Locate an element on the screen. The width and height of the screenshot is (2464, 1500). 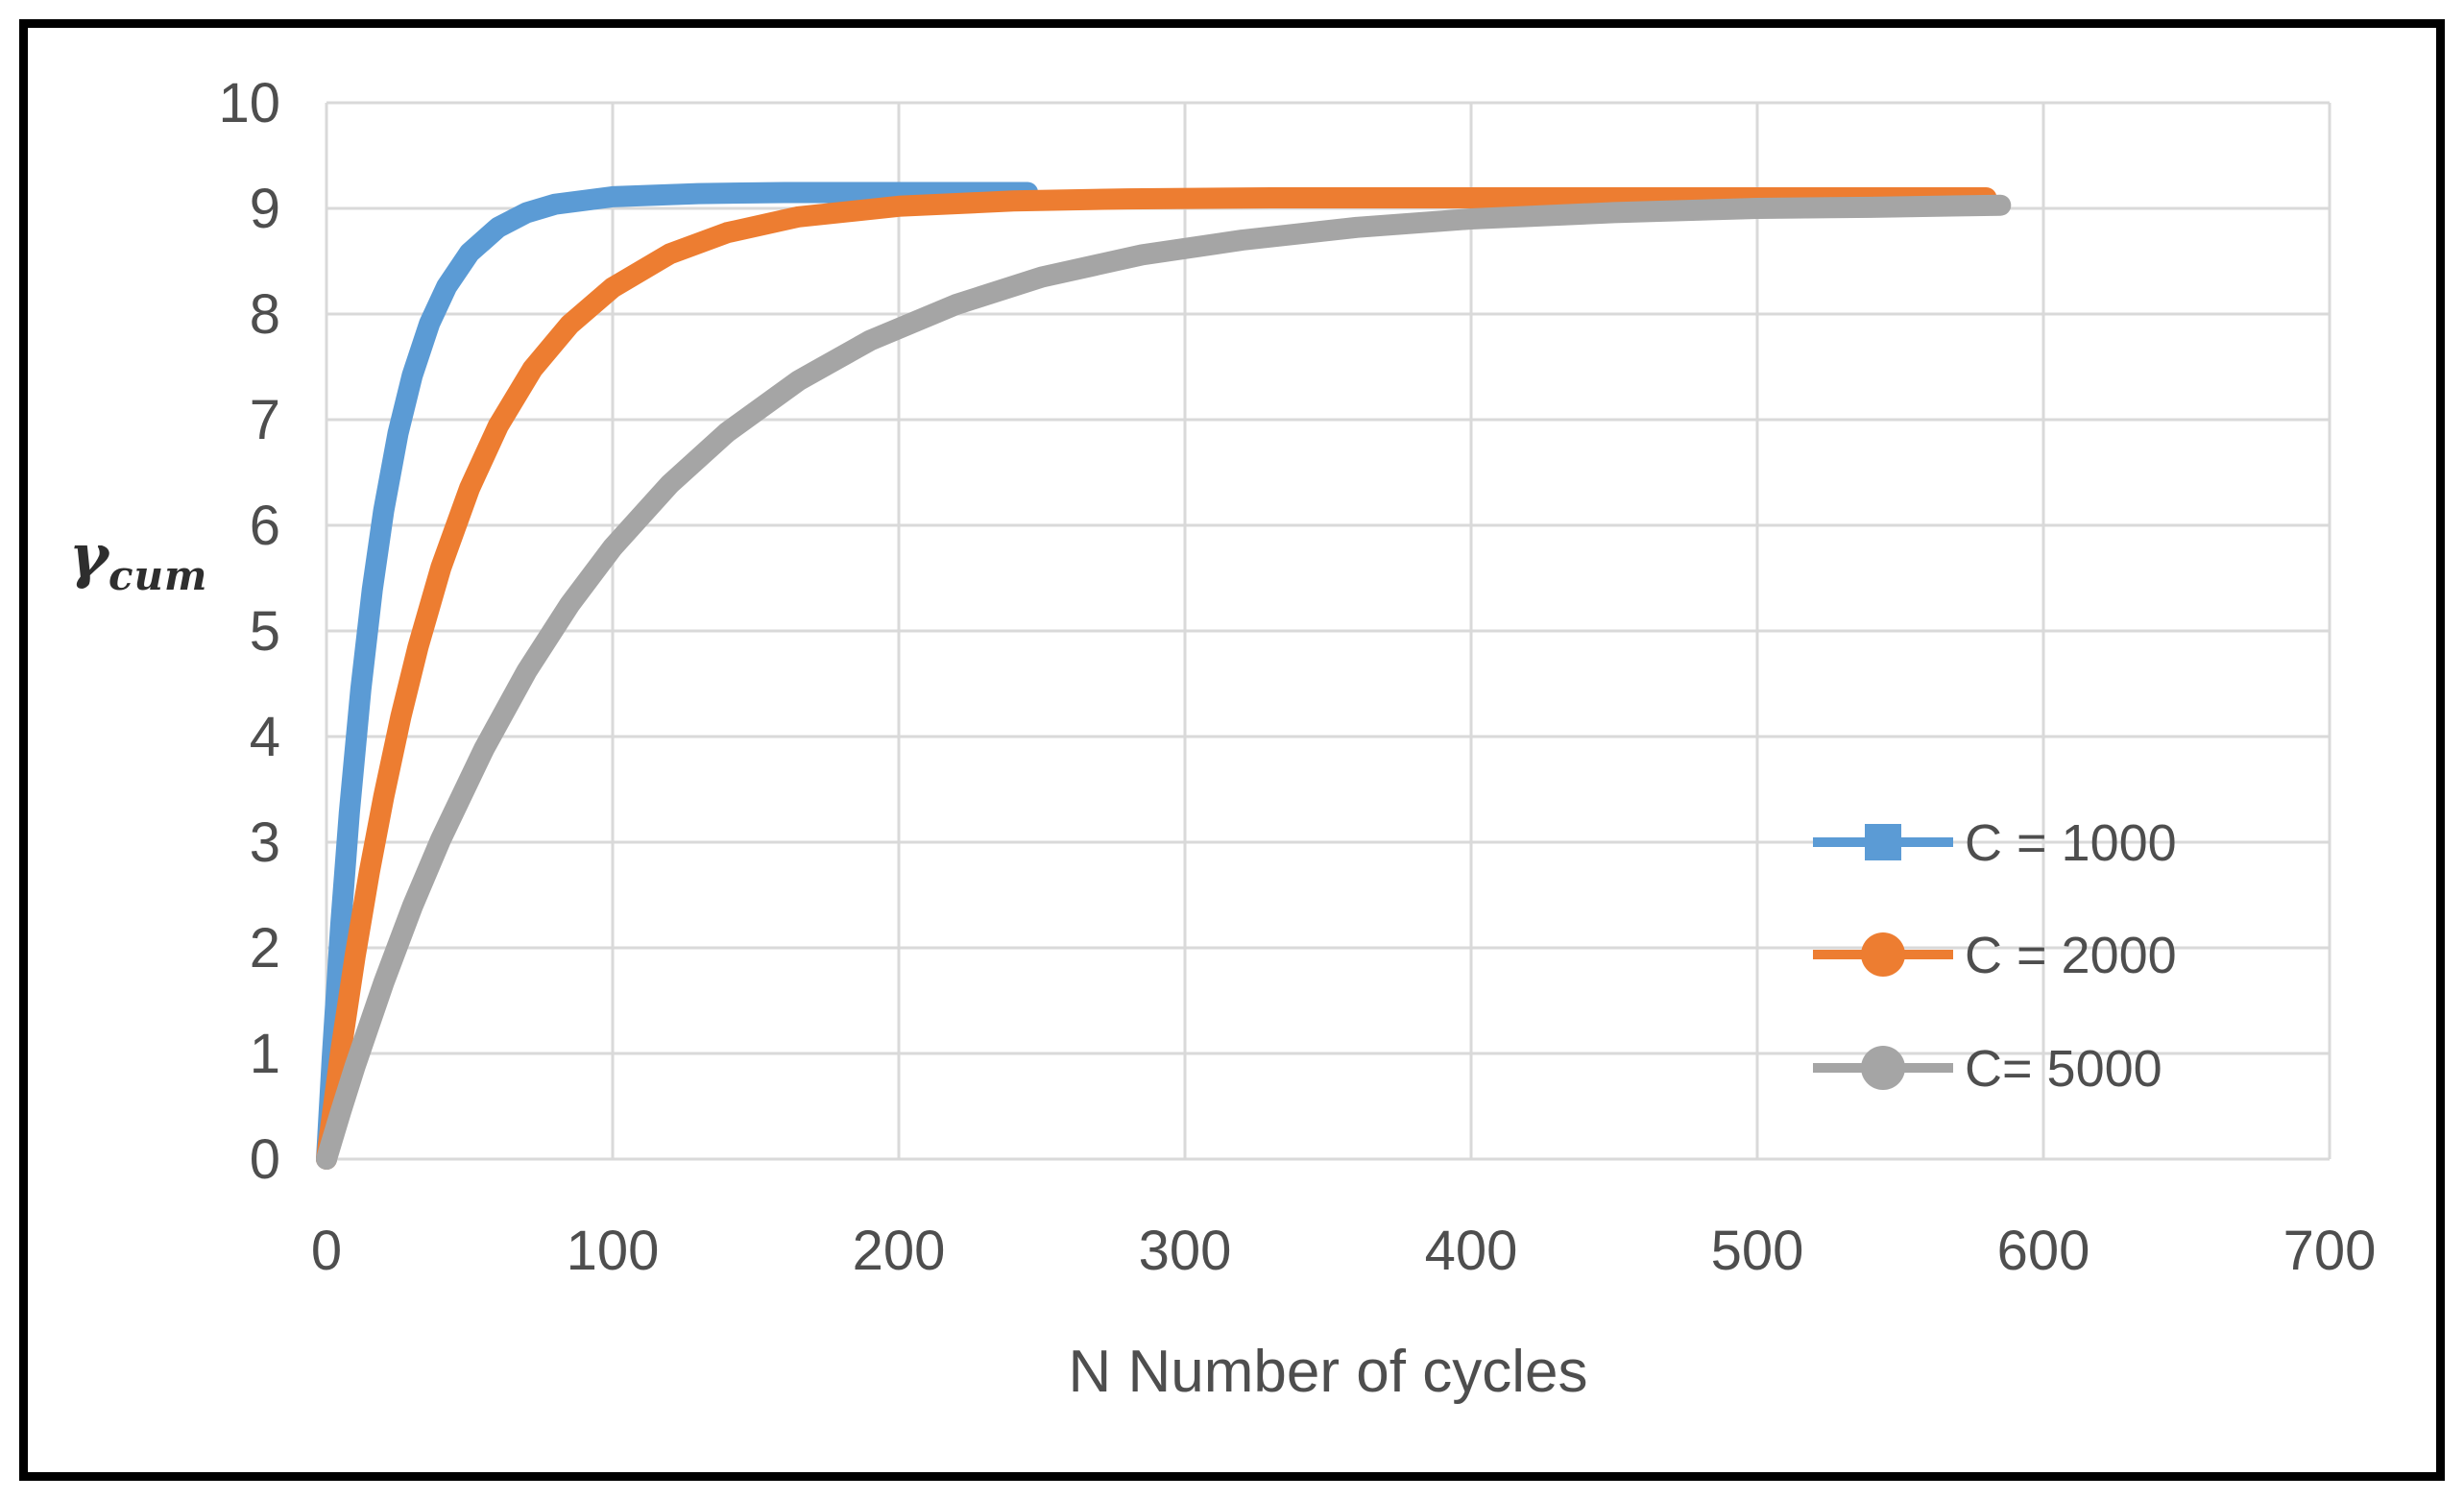
x-tick-label: 100 is located at coordinates (613, 1251).